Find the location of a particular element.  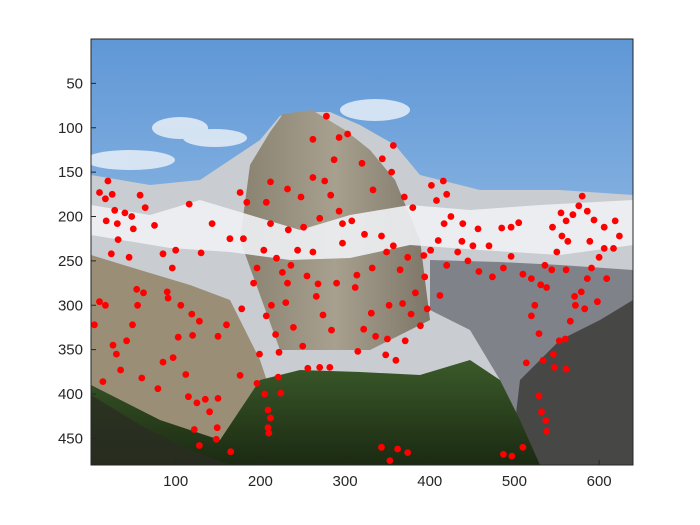

x-axis: 100 200 300 400 500 600 is located at coordinates (387, 475).